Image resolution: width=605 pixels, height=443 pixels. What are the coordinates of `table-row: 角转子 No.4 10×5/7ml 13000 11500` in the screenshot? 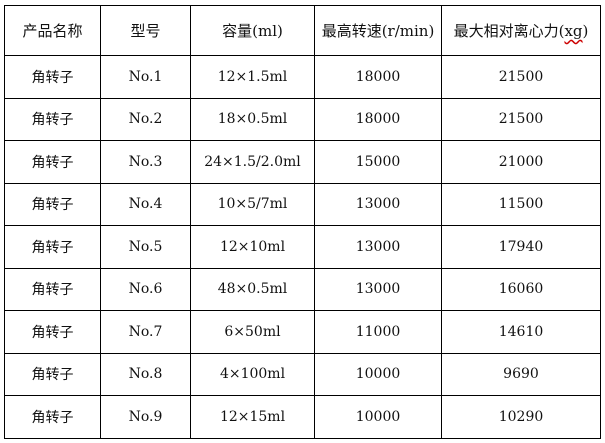 It's located at (302, 204).